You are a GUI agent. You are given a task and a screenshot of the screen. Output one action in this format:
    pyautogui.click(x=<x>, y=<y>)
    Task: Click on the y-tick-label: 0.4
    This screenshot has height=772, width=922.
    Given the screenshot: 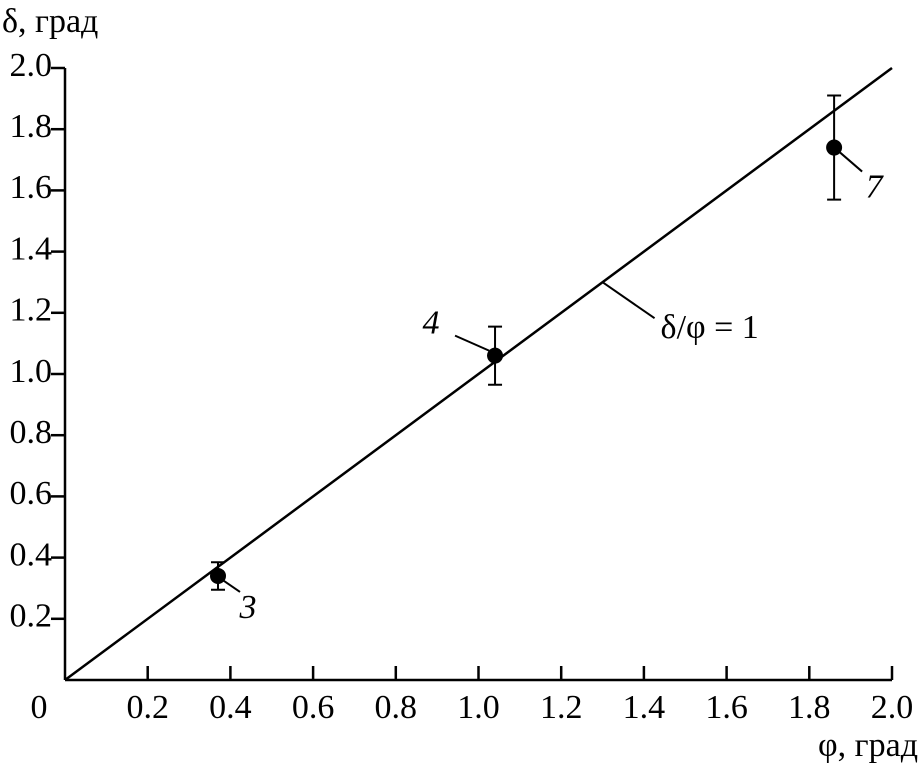 What is the action you would take?
    pyautogui.click(x=31, y=554)
    